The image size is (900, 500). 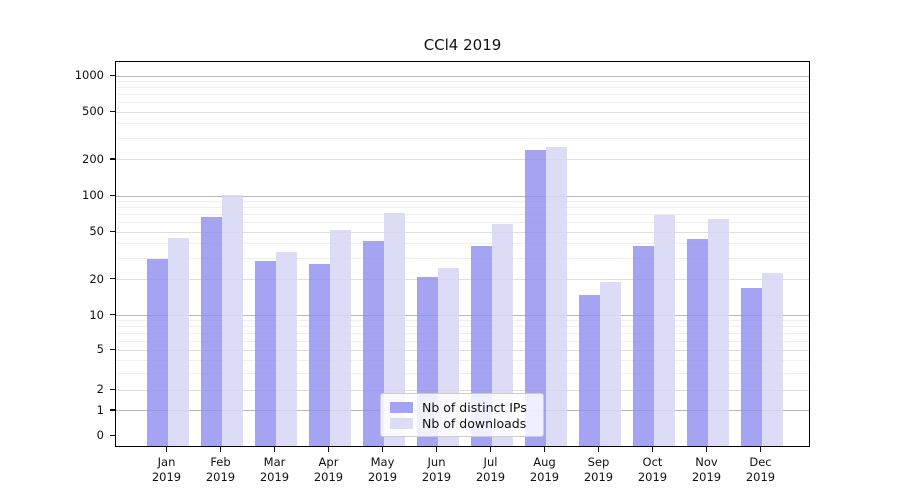 I want to click on x-tick-label: Jul 2019, so click(x=490, y=469).